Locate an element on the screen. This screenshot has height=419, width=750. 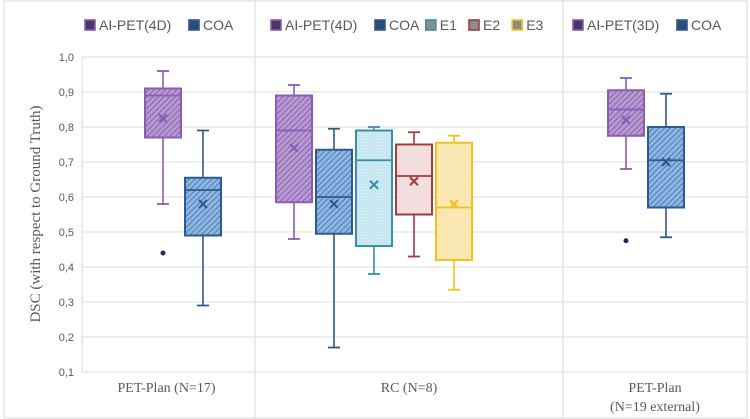
y-tick-label: 0,1 is located at coordinates (66, 373).